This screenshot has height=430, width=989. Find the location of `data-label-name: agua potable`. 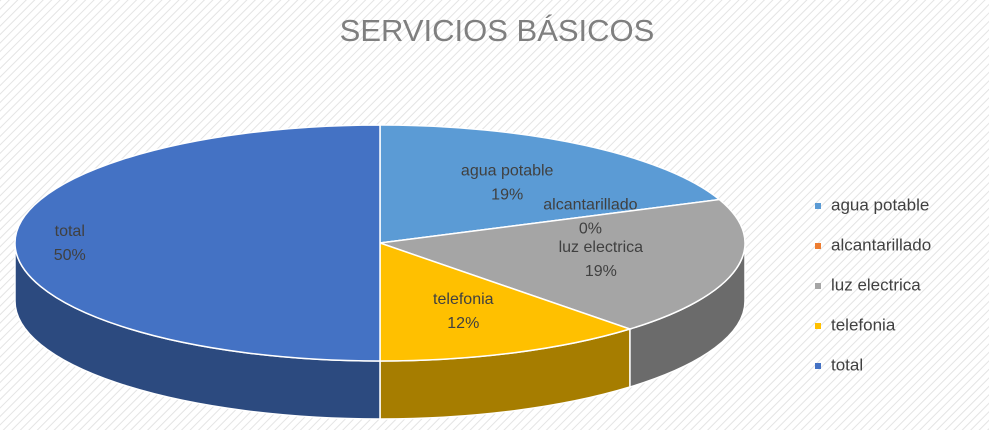

data-label-name: agua potable is located at coordinates (507, 171).